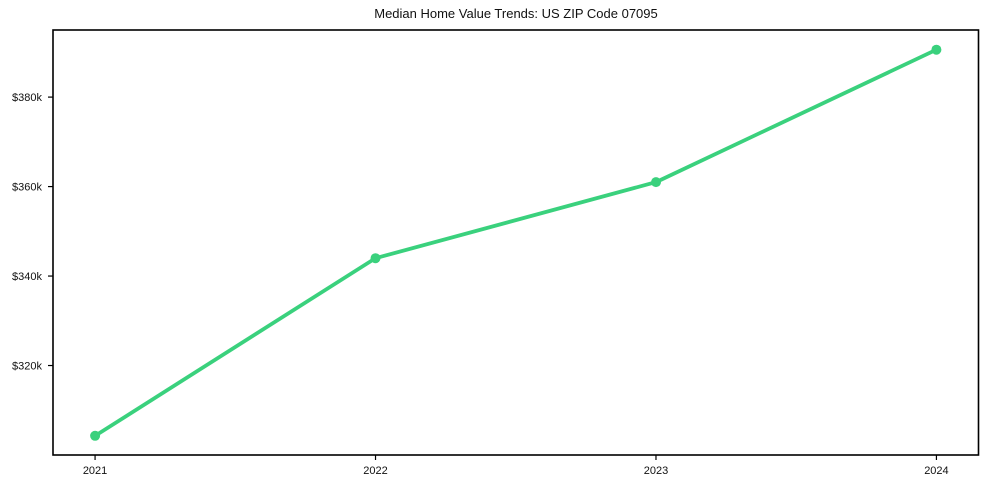  What do you see at coordinates (27, 188) in the screenshot?
I see `y-tick-label: $360k` at bounding box center [27, 188].